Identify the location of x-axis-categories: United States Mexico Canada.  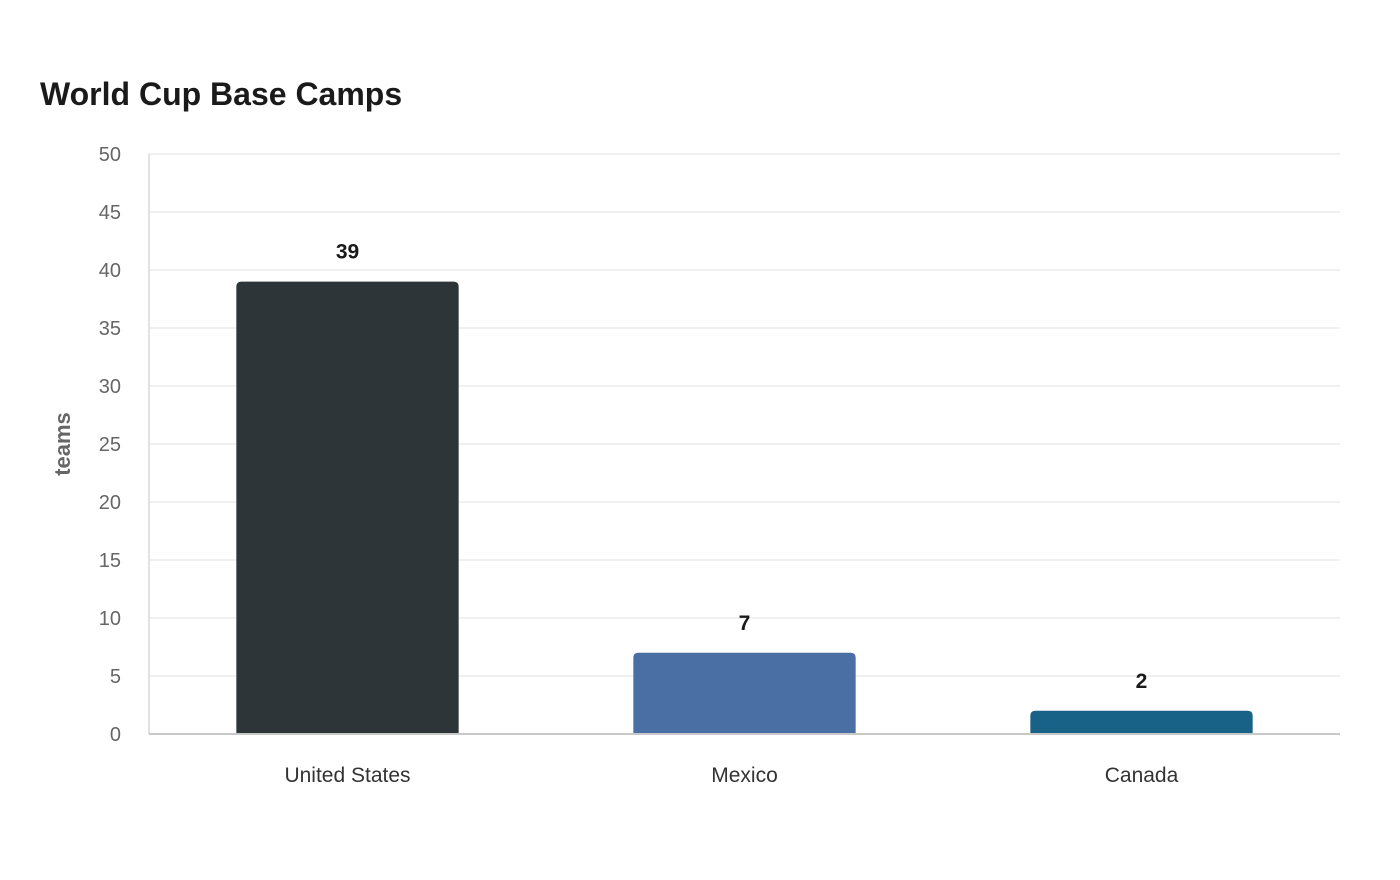
(731, 775).